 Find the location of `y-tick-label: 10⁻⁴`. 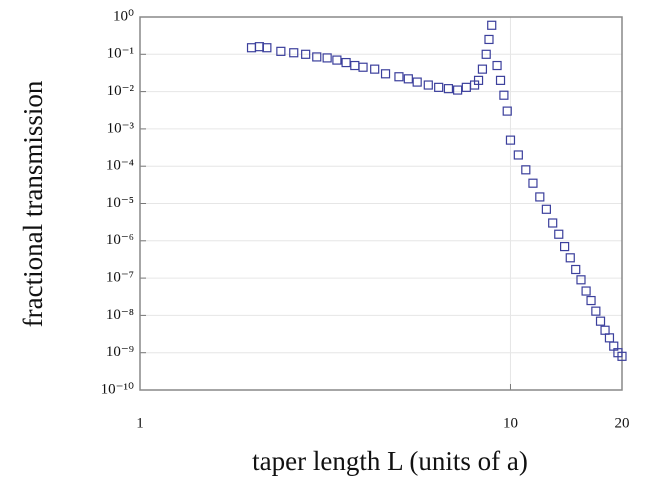

y-tick-label: 10⁻⁴ is located at coordinates (120, 166).